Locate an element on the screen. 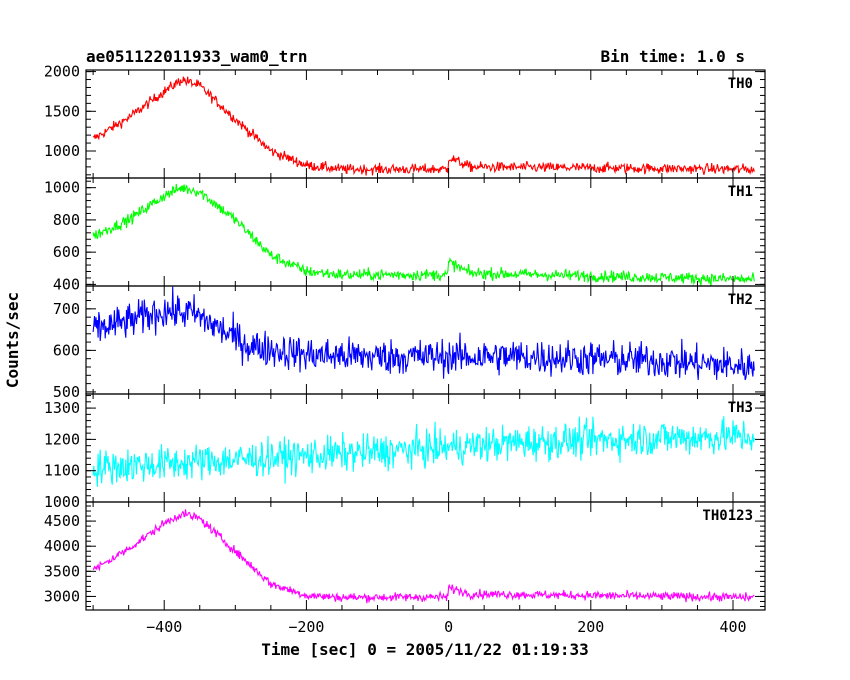  panel-label-th1: TH1 is located at coordinates (740, 192).